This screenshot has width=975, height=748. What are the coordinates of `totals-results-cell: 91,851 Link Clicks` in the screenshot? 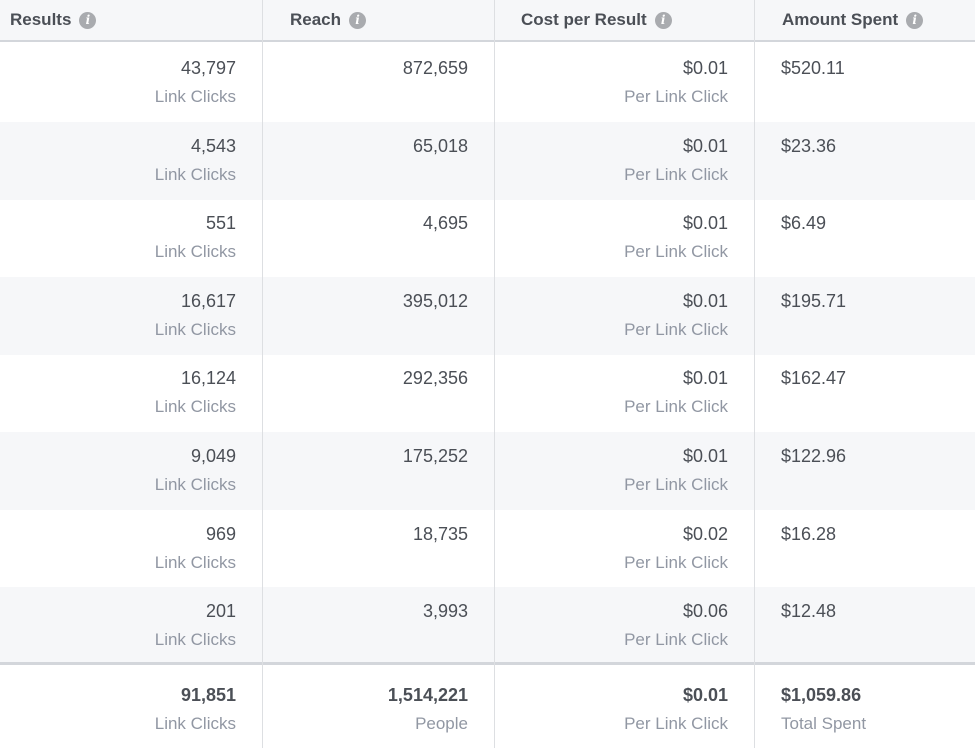 It's located at (118, 704).